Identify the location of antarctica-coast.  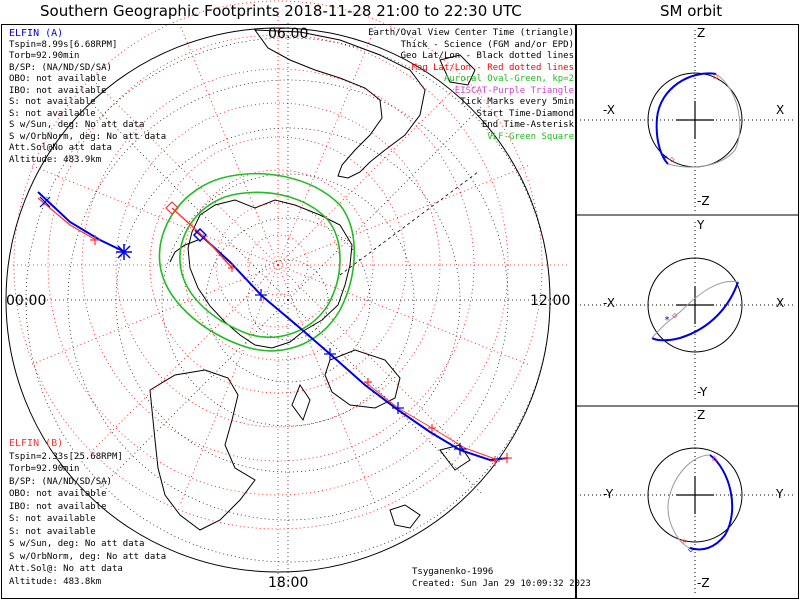
(270, 274).